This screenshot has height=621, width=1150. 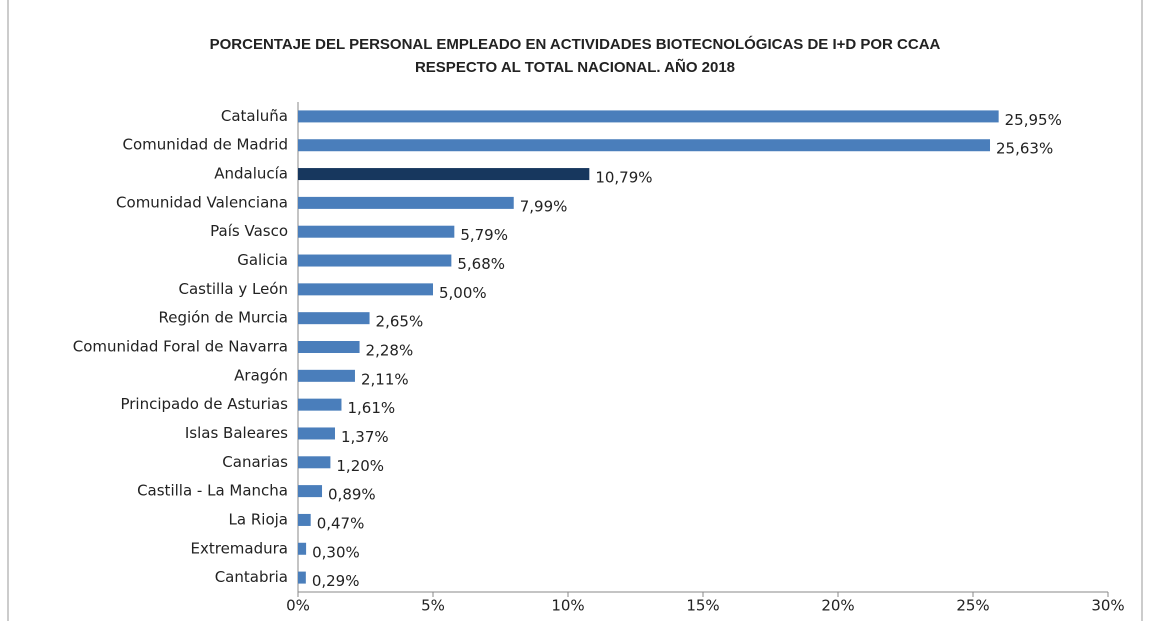 I want to click on value-label: 5,00%, so click(x=463, y=293).